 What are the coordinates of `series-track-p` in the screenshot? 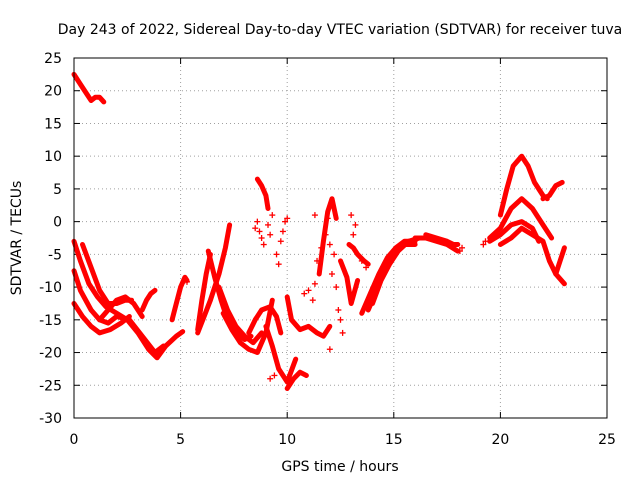 It's located at (281, 354).